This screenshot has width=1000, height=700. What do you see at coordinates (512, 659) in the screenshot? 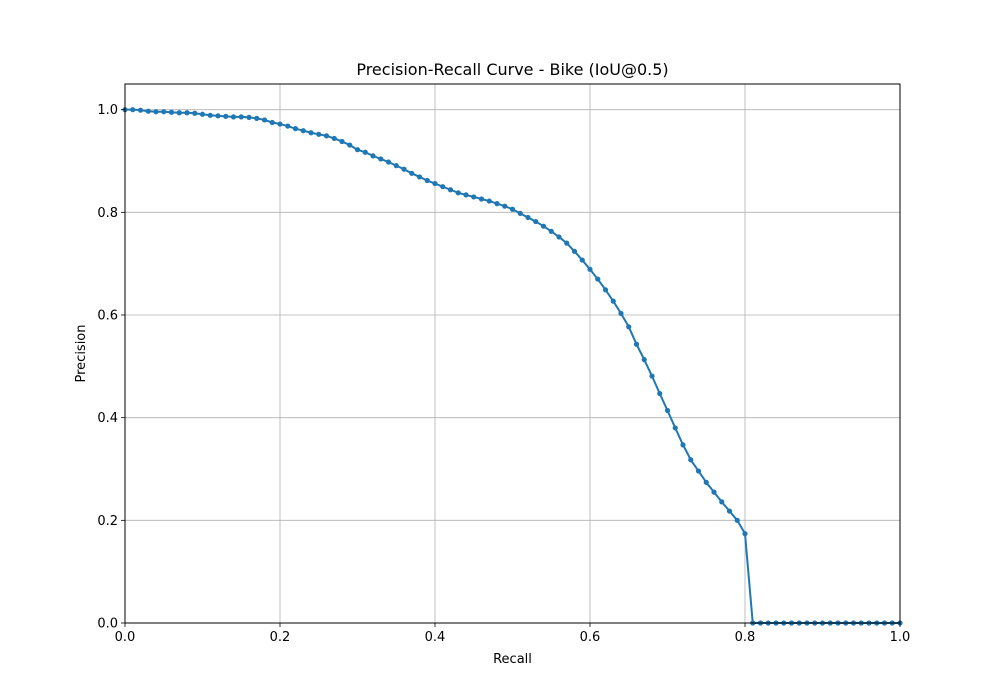
I see `x-axis-label: Recall` at bounding box center [512, 659].